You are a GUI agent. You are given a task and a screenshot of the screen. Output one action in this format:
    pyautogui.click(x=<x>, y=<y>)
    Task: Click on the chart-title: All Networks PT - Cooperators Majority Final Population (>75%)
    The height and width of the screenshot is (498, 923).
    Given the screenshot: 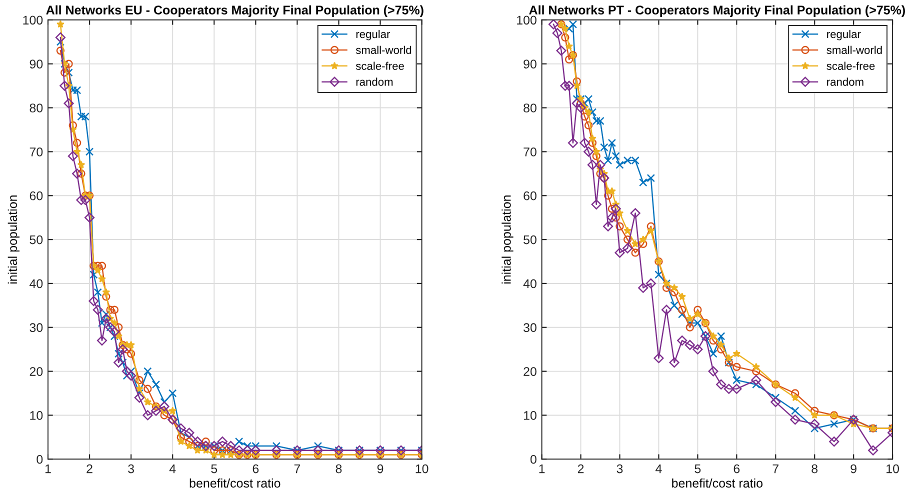 What is the action you would take?
    pyautogui.click(x=717, y=11)
    